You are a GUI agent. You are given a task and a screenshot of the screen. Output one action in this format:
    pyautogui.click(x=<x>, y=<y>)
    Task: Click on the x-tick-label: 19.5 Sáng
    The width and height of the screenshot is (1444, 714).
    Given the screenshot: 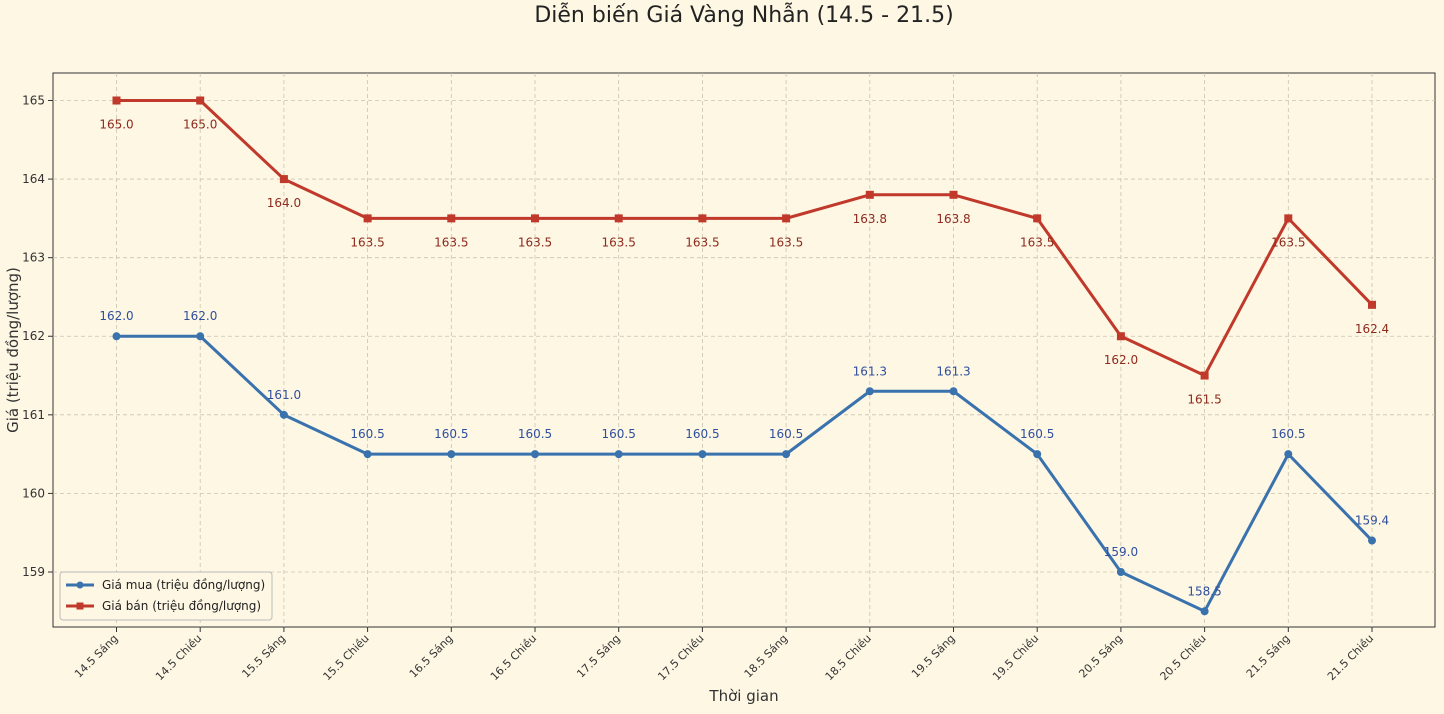 What is the action you would take?
    pyautogui.click(x=933, y=656)
    